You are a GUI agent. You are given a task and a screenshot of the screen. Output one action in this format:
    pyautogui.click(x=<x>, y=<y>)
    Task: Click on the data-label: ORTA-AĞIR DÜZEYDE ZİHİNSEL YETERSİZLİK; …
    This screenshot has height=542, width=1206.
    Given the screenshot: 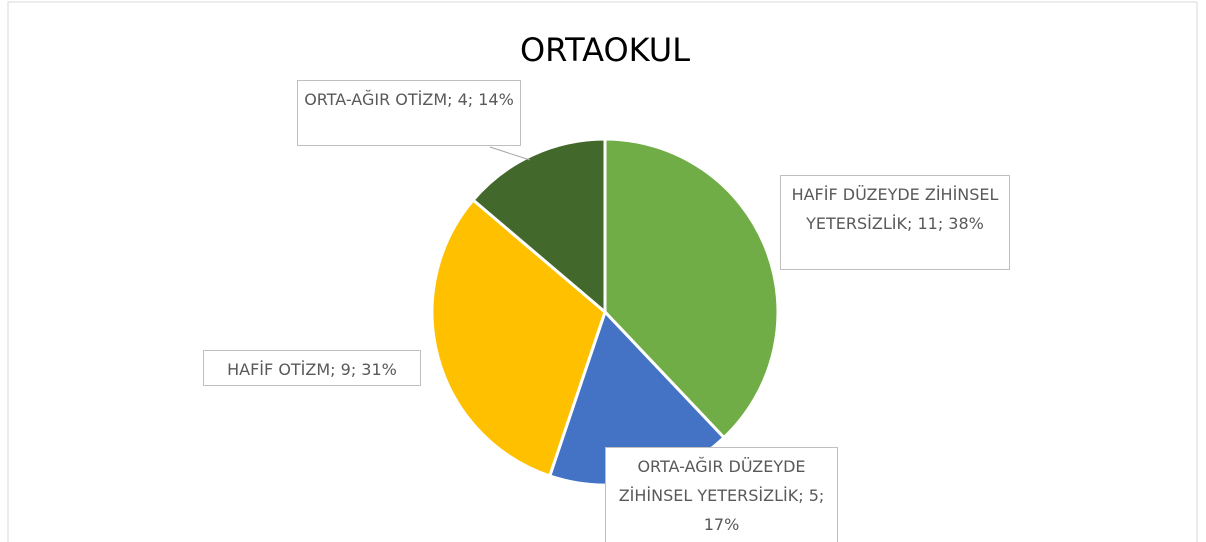 What is the action you would take?
    pyautogui.click(x=721, y=494)
    